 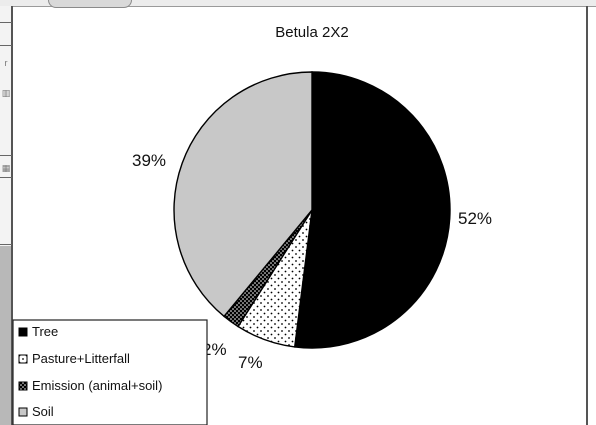 I want to click on legend-label-emission: Emission (animal+soil), so click(x=97, y=385).